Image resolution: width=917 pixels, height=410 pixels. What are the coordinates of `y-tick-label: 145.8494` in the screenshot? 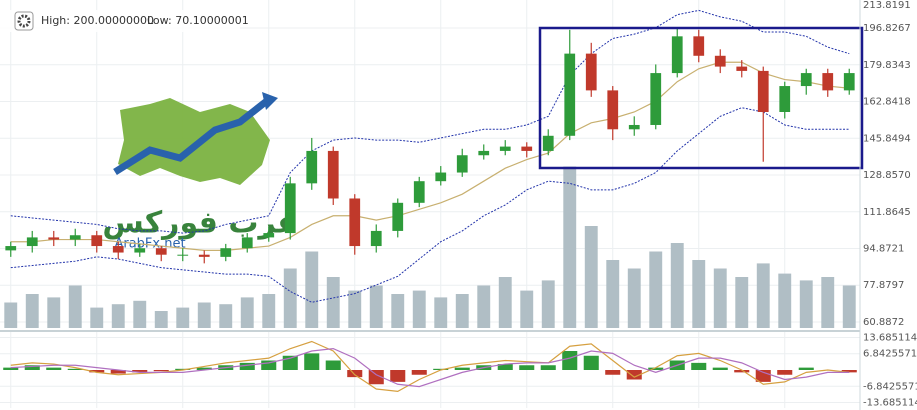 It's located at (887, 138).